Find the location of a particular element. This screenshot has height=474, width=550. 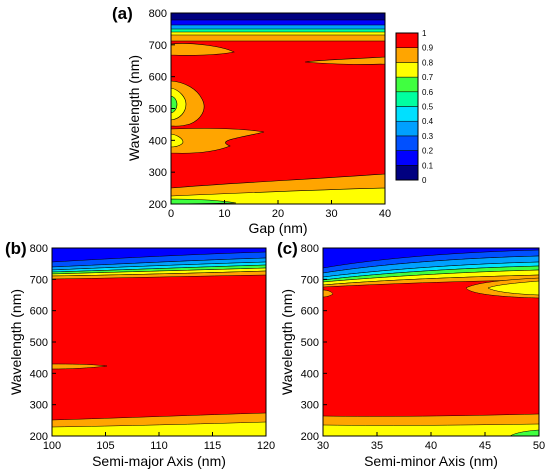

colorbar-cells is located at coordinates (407, 106).